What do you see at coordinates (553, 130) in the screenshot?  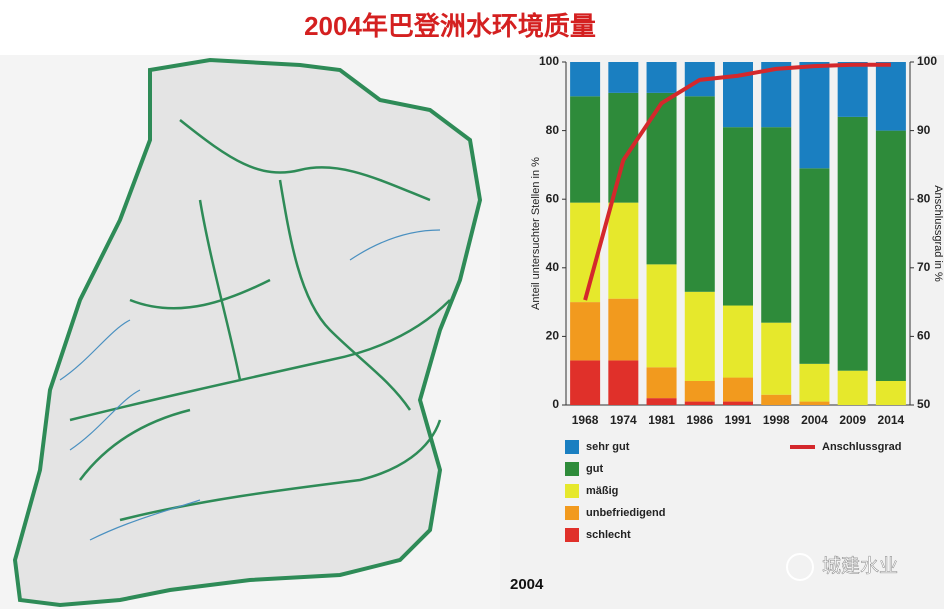 I see `y-tick-label: 80` at bounding box center [553, 130].